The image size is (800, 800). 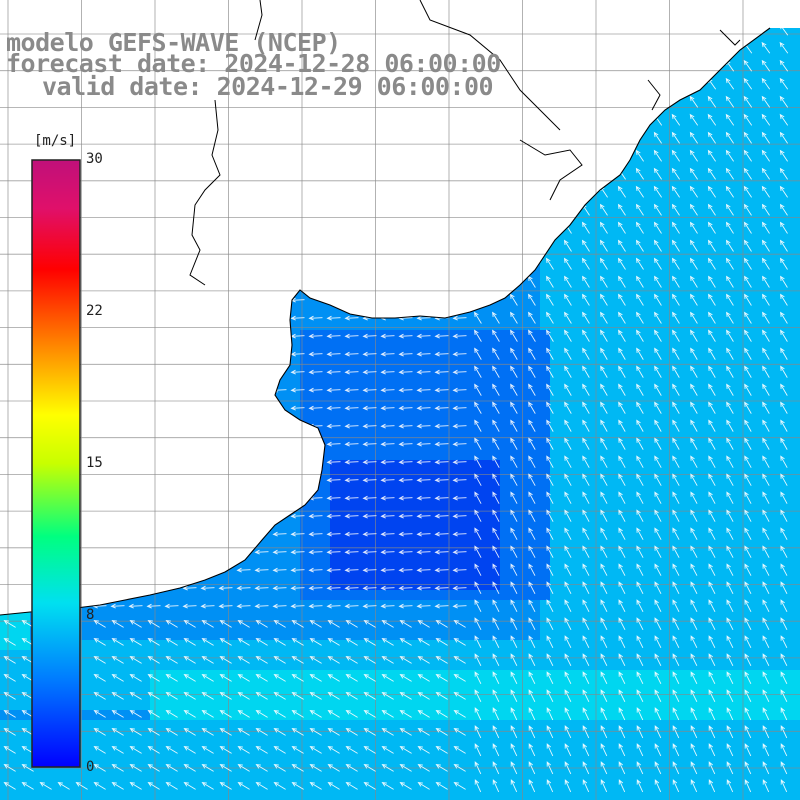 I want to click on ocean-bottom, so click(x=400, y=760).